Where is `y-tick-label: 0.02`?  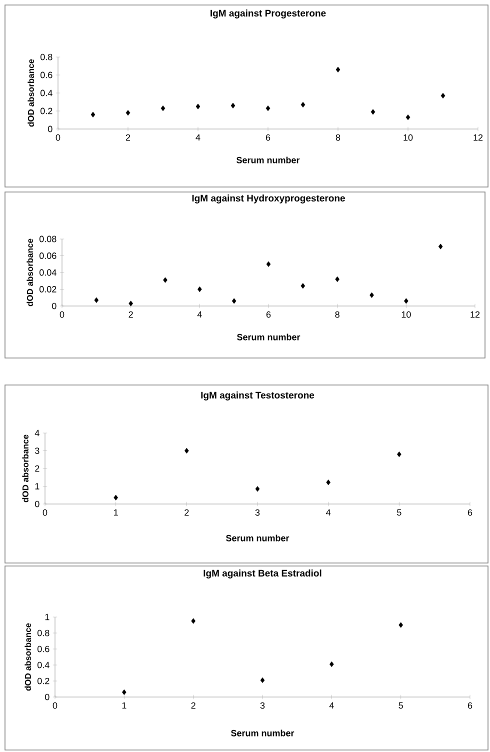
y-tick-label: 0.02 is located at coordinates (47, 289).